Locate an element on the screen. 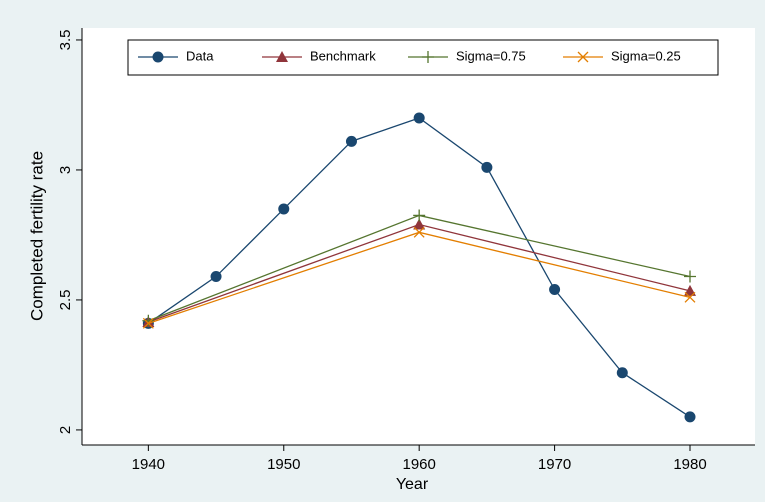  x-tick-label: 1970 is located at coordinates (554, 464).